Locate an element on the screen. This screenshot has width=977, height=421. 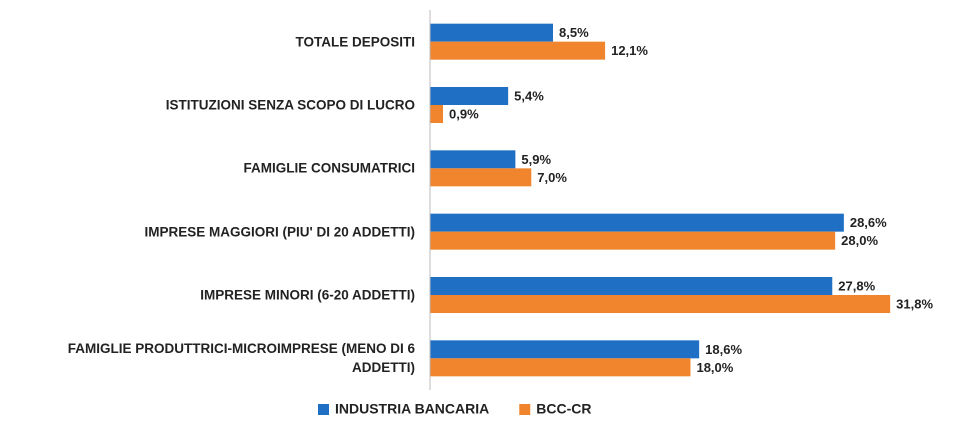
category-label: ISTITUZIONI SENZA SCOPO DI LUCRO is located at coordinates (290, 105).